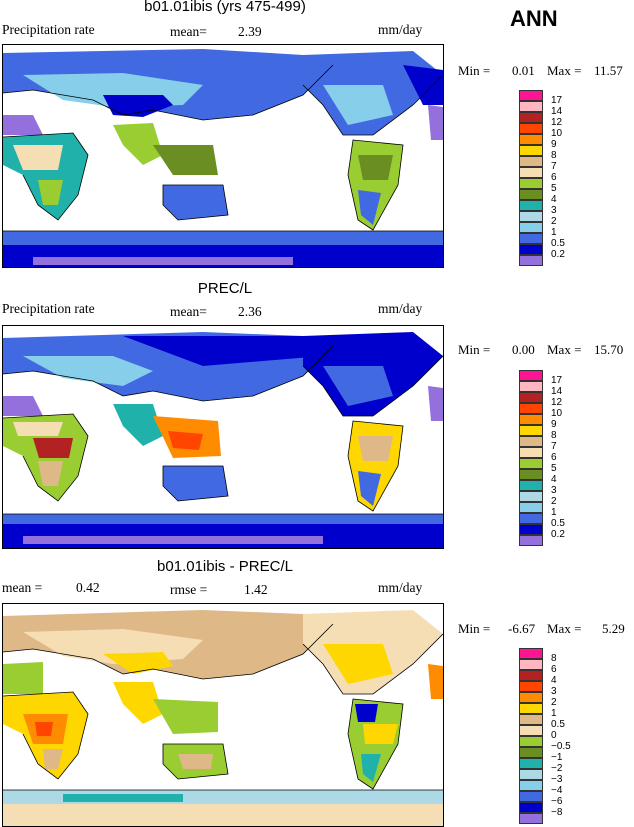 The width and height of the screenshot is (634, 827). Describe the element at coordinates (523, 349) in the screenshot. I see `panel-2-min-value: 0.00` at that location.